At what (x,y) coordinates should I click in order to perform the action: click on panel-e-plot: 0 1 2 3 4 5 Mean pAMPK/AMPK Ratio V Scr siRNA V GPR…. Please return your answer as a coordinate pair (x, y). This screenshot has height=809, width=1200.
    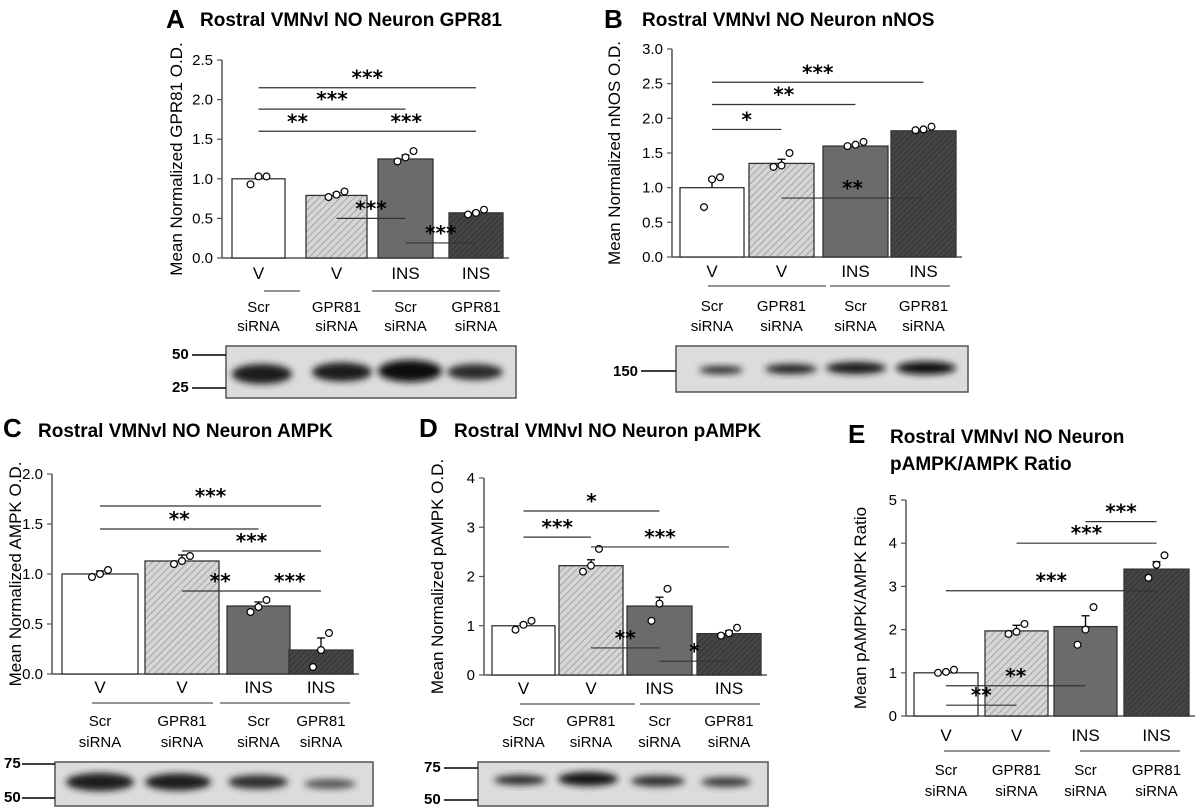
    Looking at the image, I should click on (1023, 646).